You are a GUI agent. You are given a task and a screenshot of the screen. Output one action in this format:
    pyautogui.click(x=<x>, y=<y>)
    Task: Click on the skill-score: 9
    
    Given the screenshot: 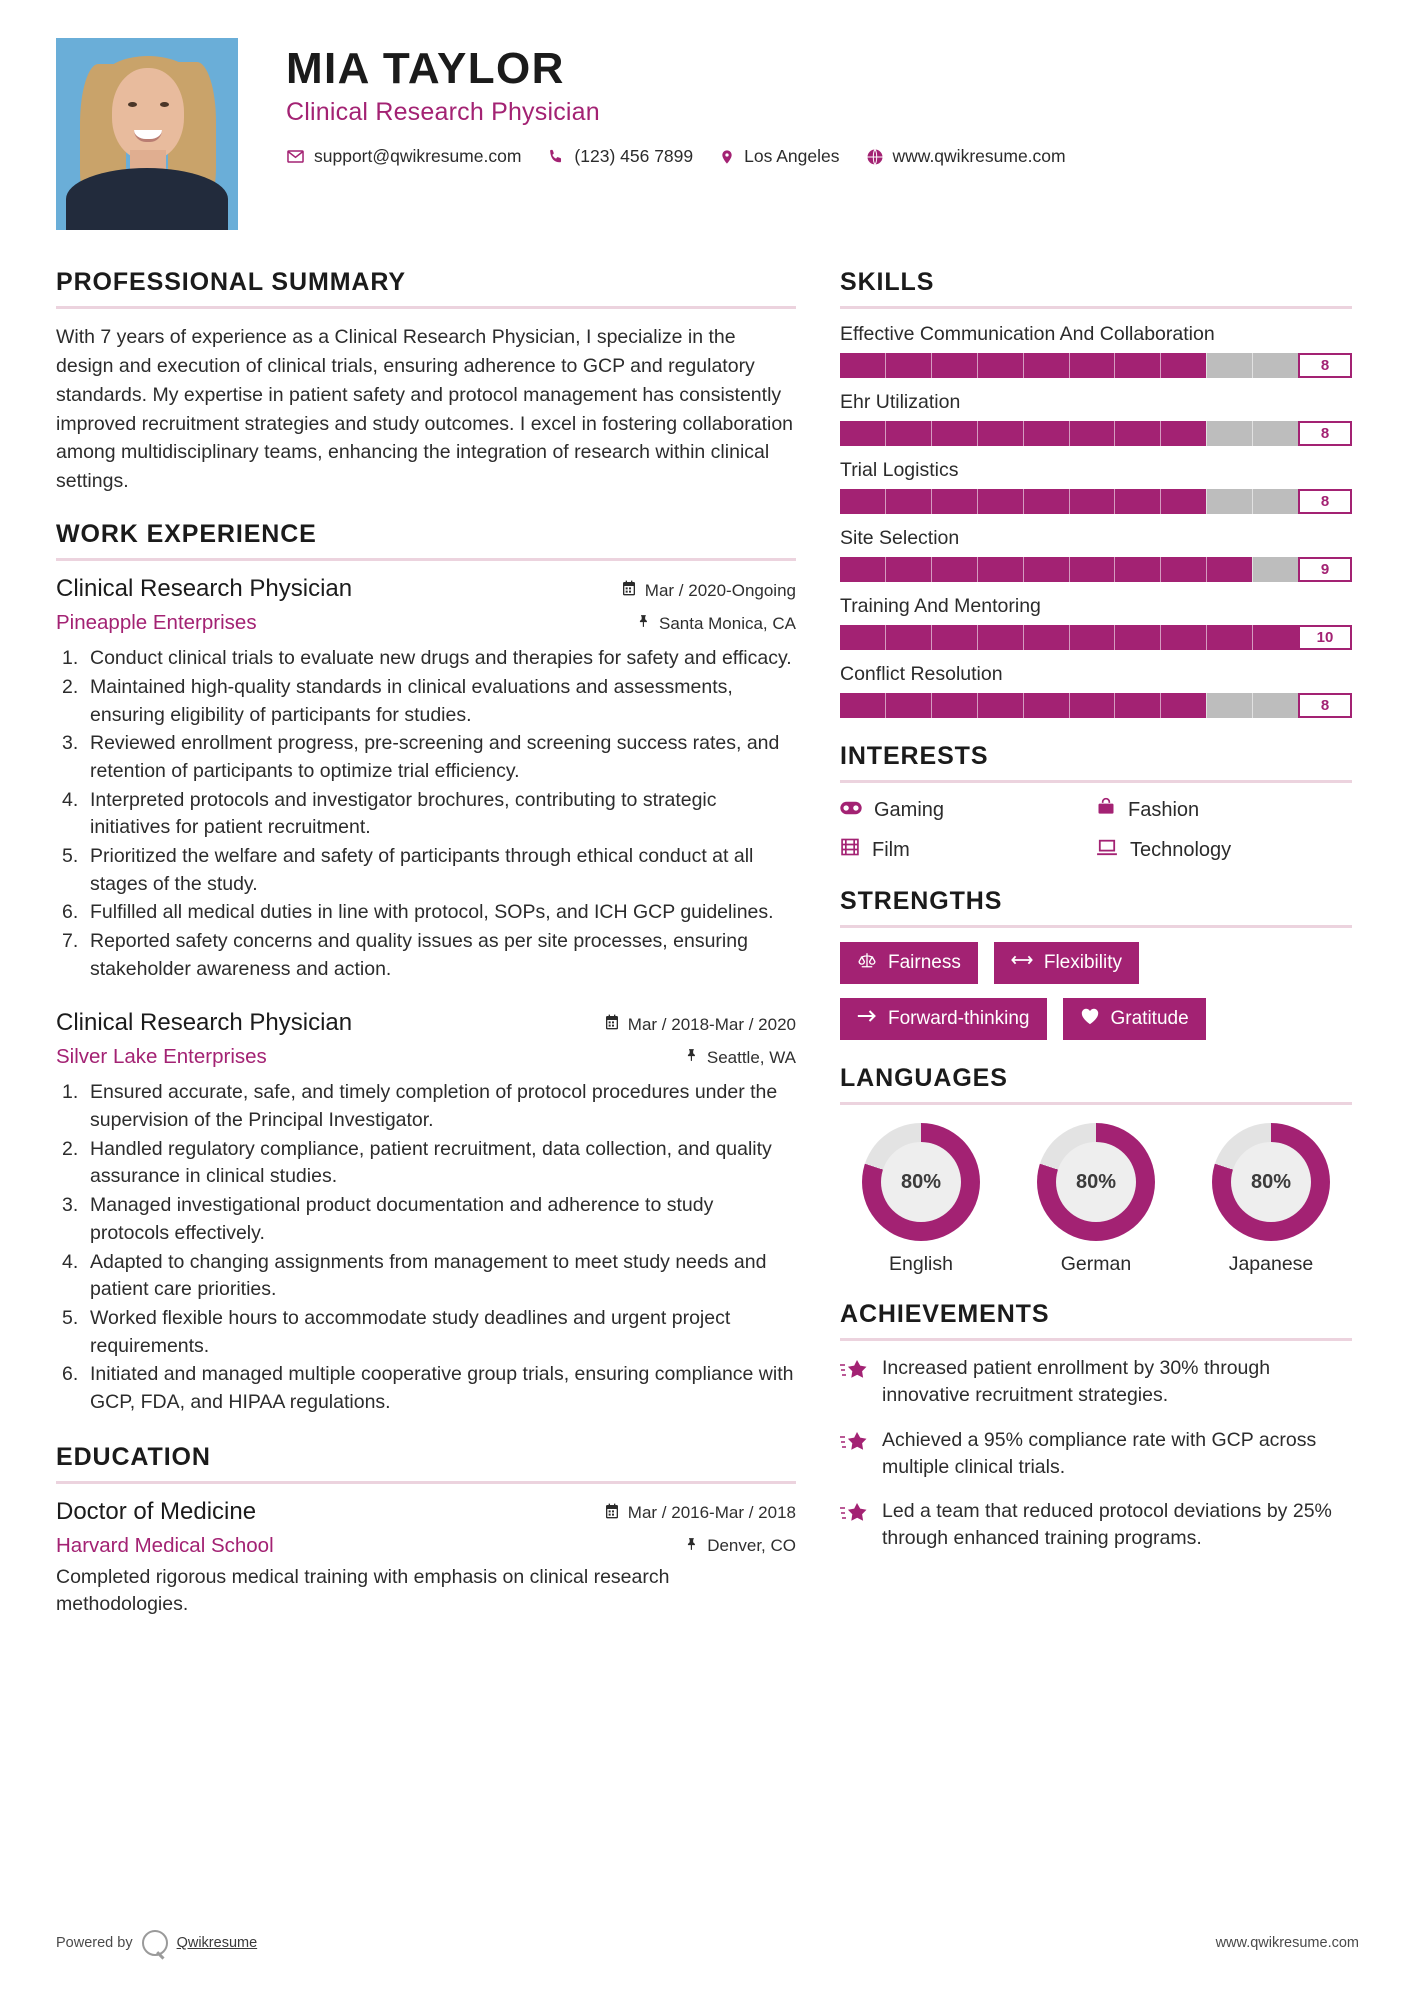 What is the action you would take?
    pyautogui.click(x=1325, y=569)
    